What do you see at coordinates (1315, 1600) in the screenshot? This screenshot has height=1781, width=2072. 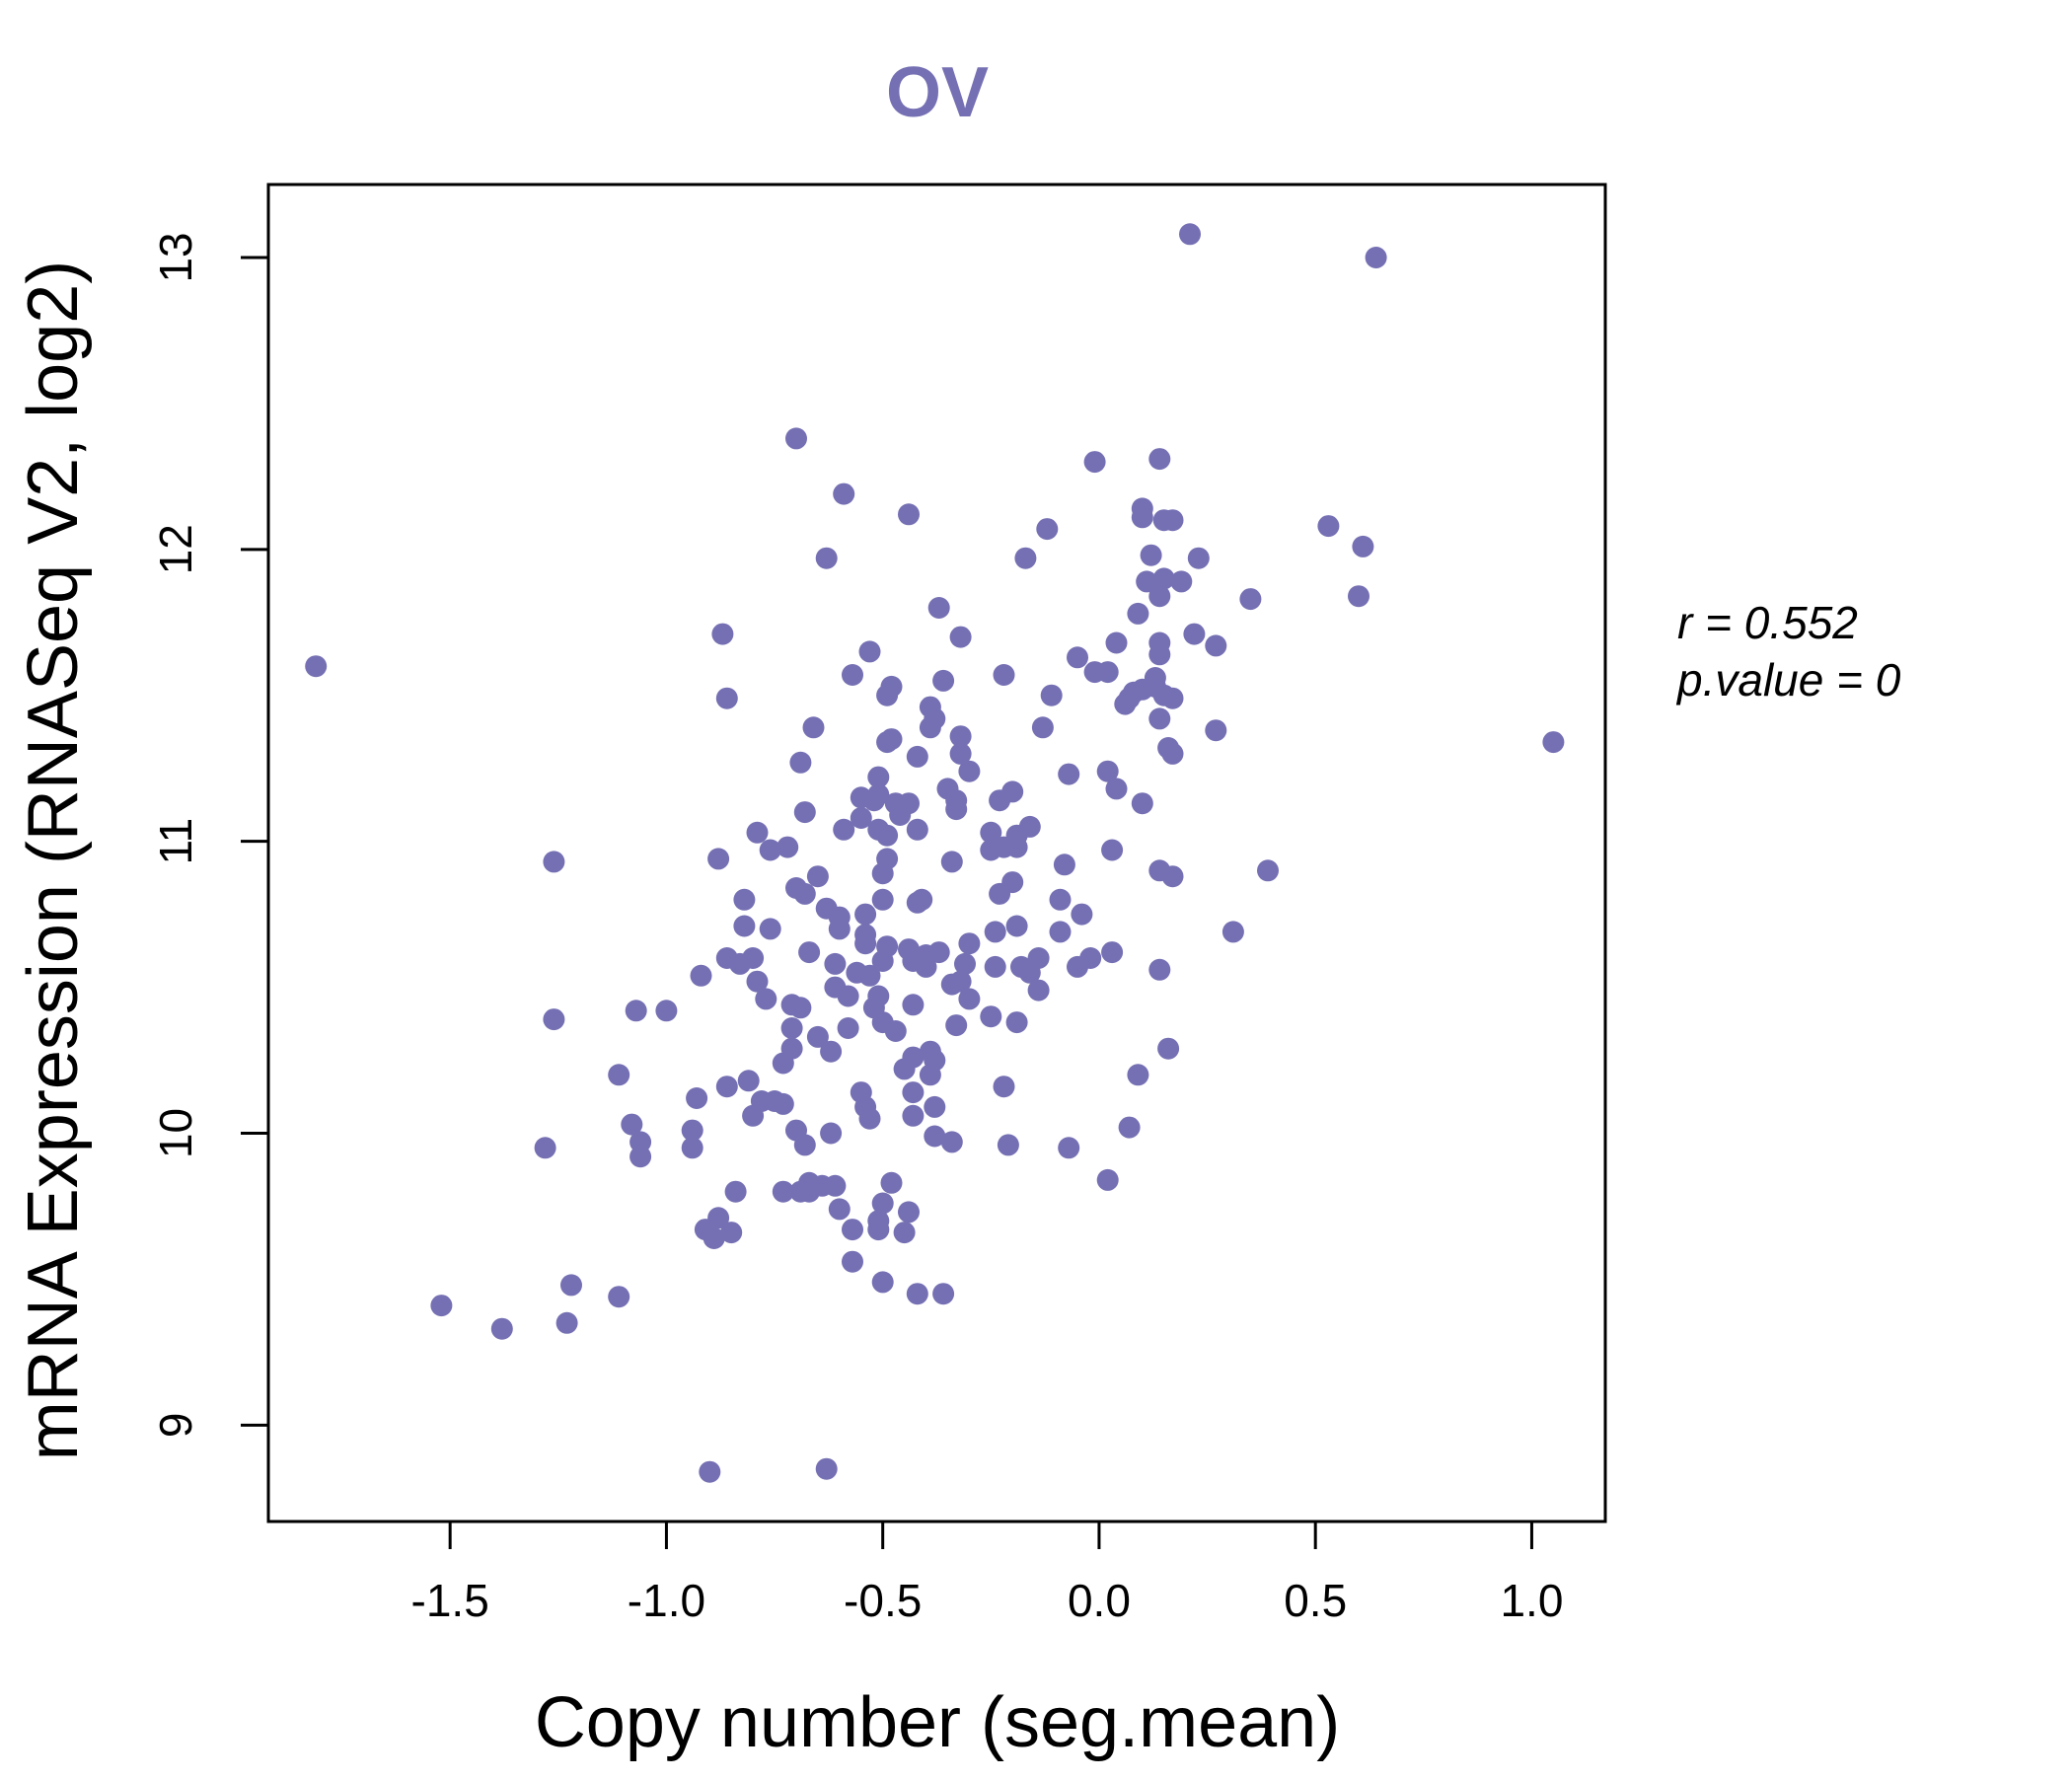 I see `x-tick-label: 0.5` at bounding box center [1315, 1600].